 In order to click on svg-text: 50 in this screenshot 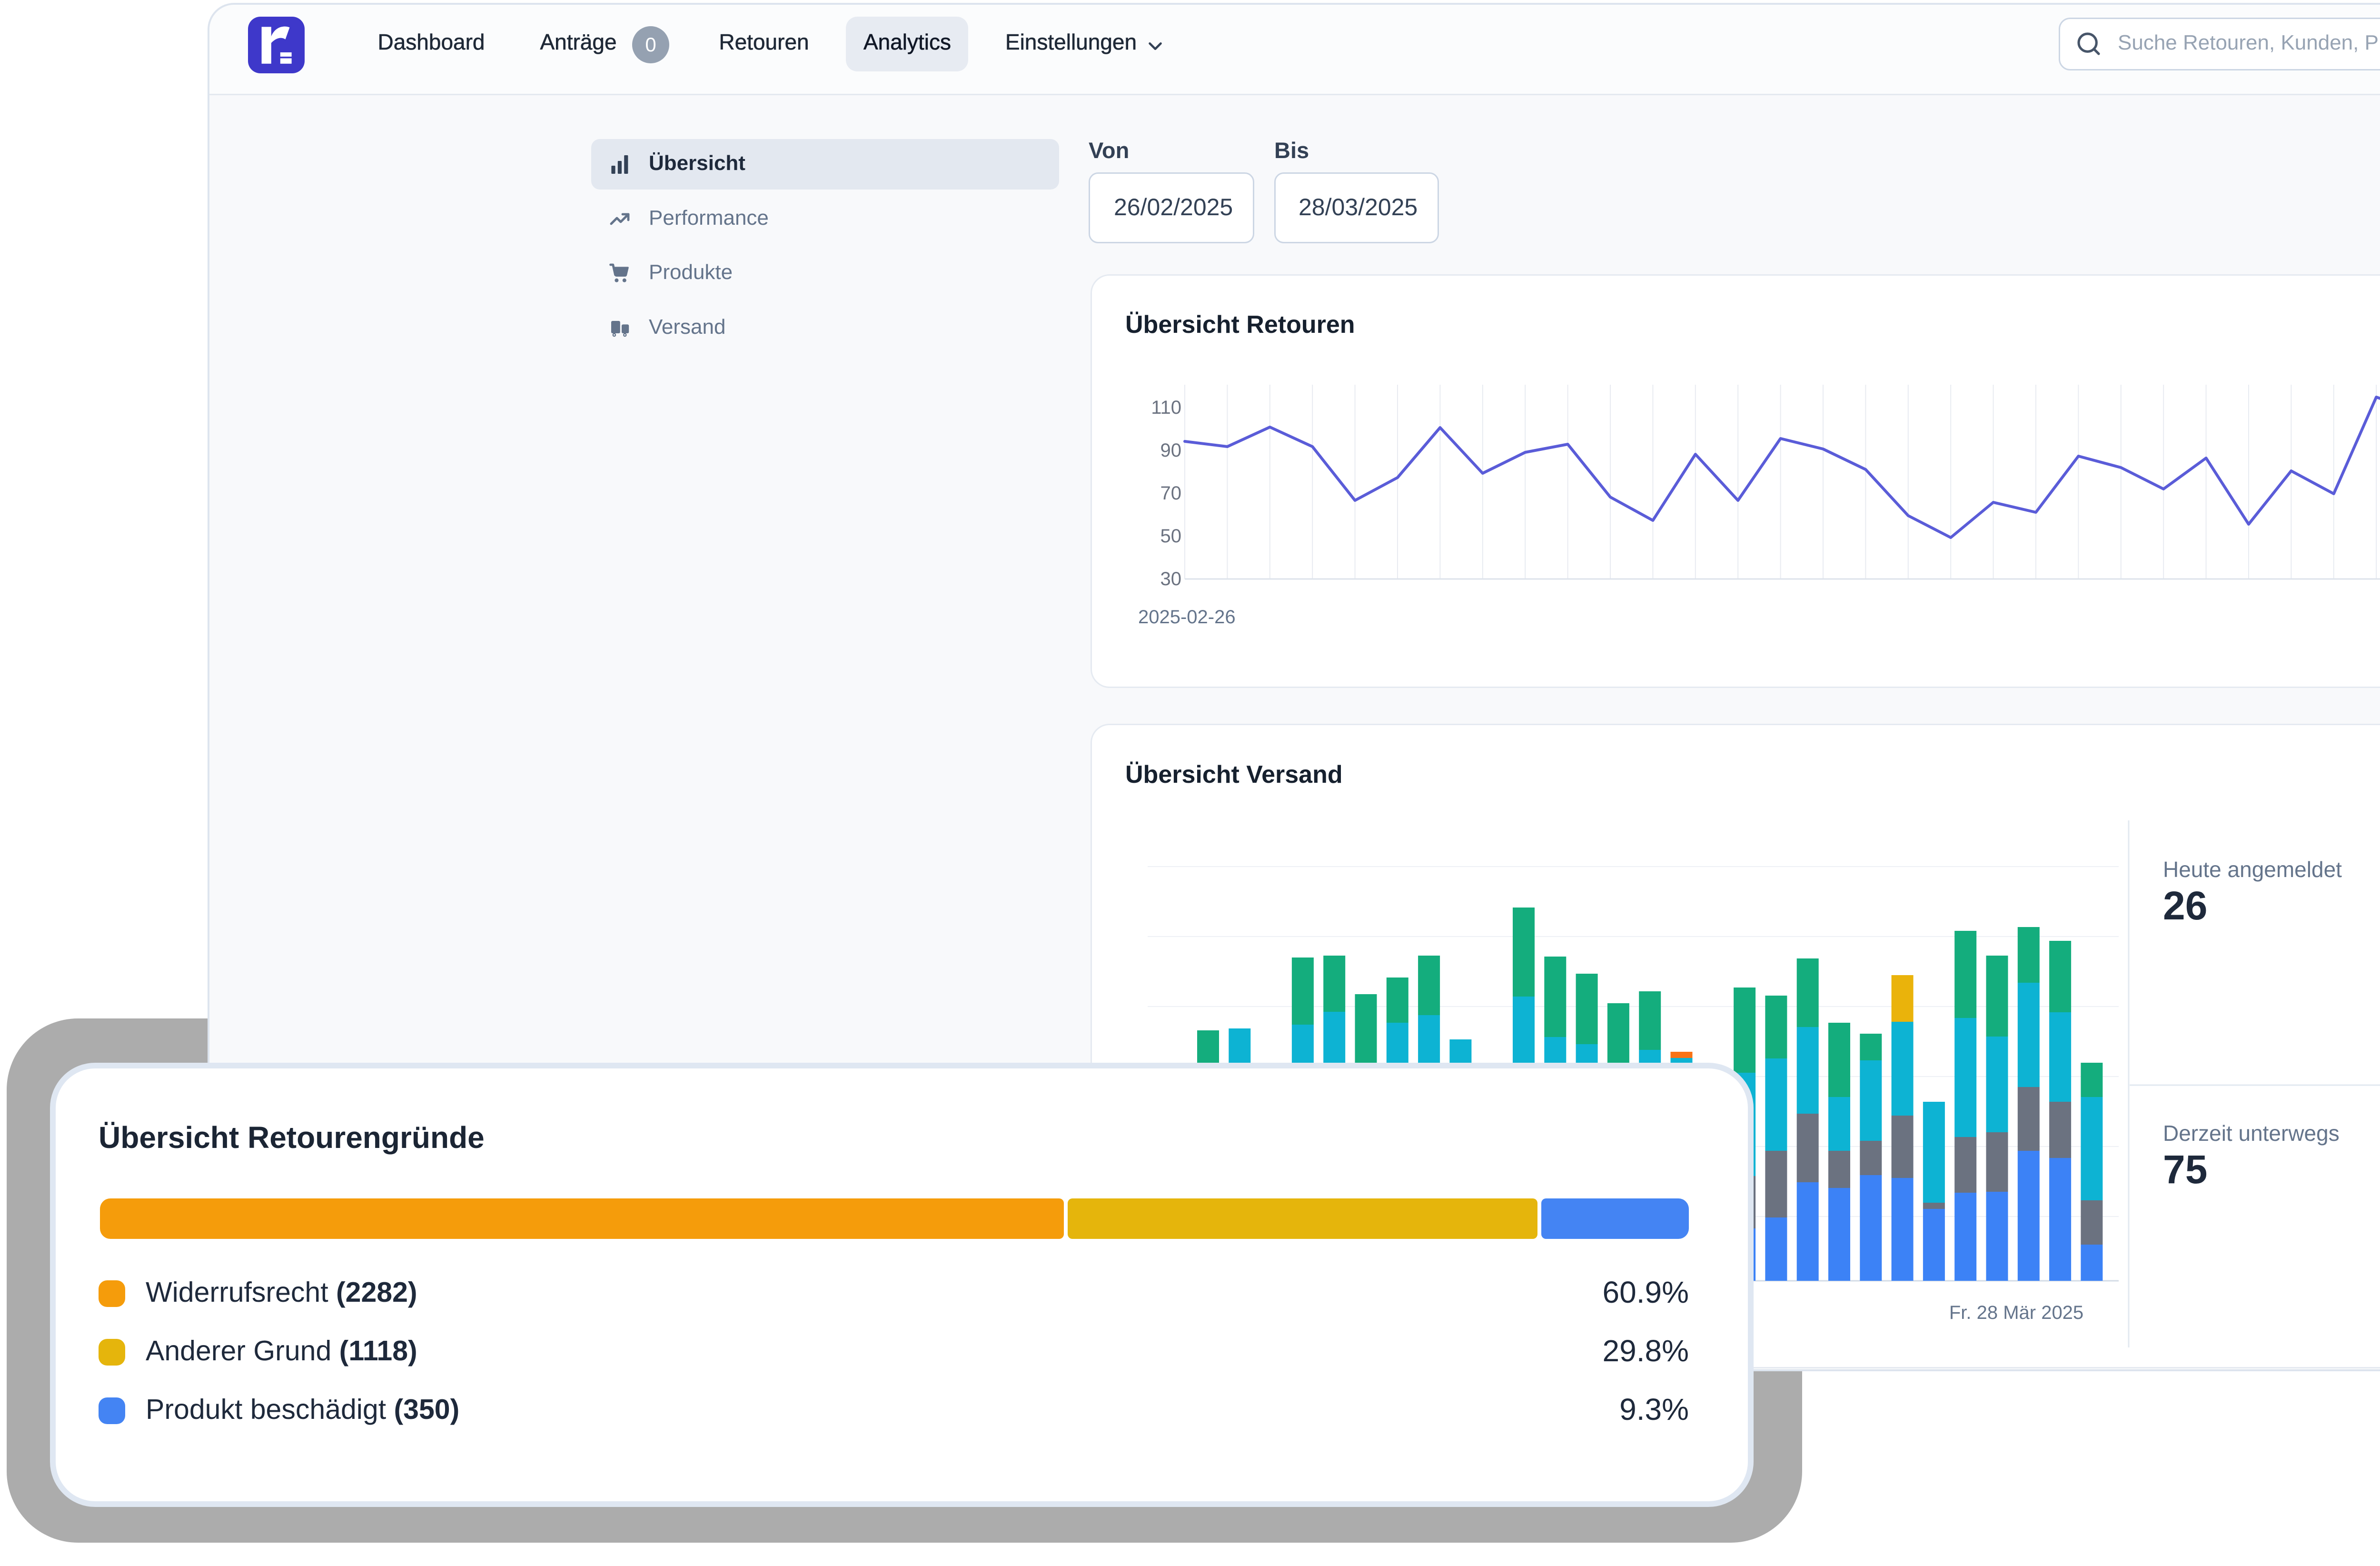, I will do `click(1171, 536)`.